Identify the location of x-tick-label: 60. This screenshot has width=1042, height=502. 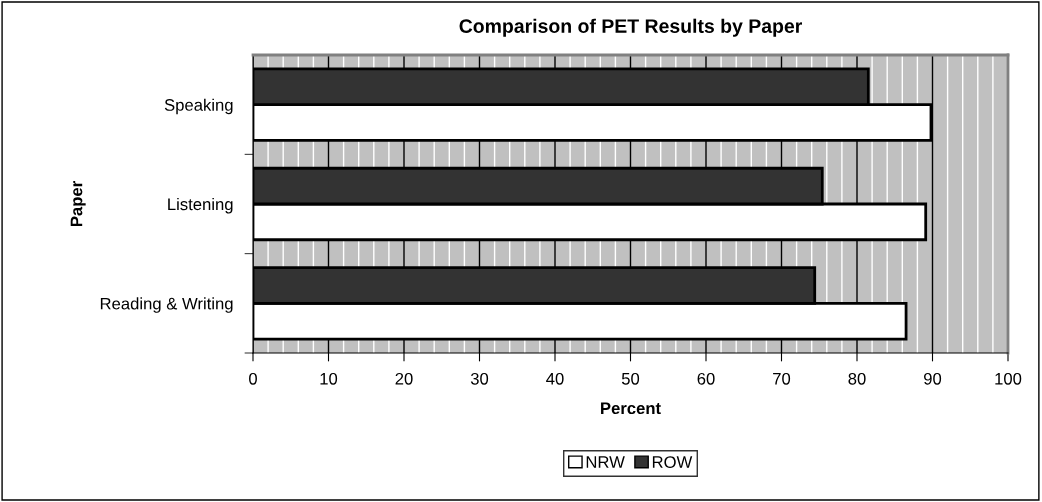
(706, 378).